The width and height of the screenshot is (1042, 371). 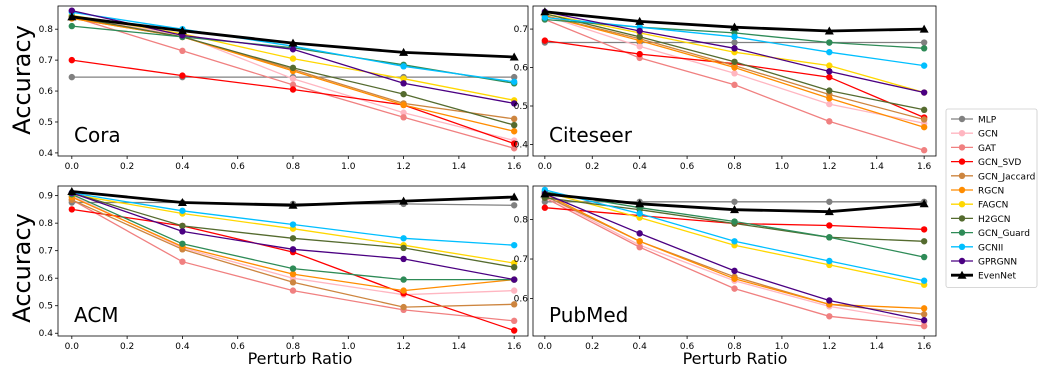 I want to click on x-tick-label: 1.2, so click(x=403, y=347).